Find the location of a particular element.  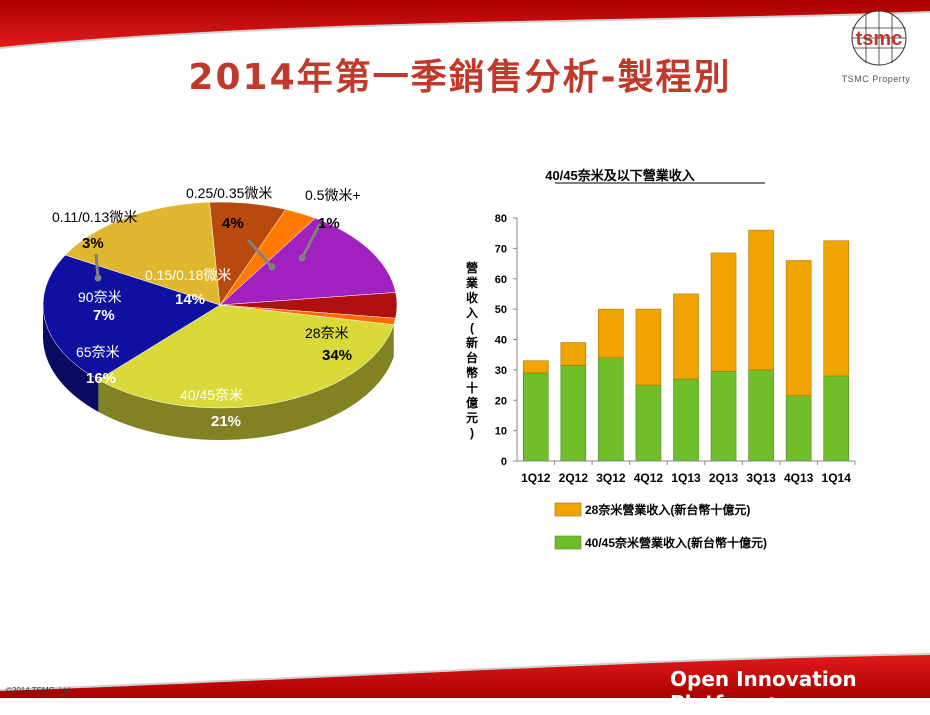

y-tick-label-3: 30 is located at coordinates (501, 371).